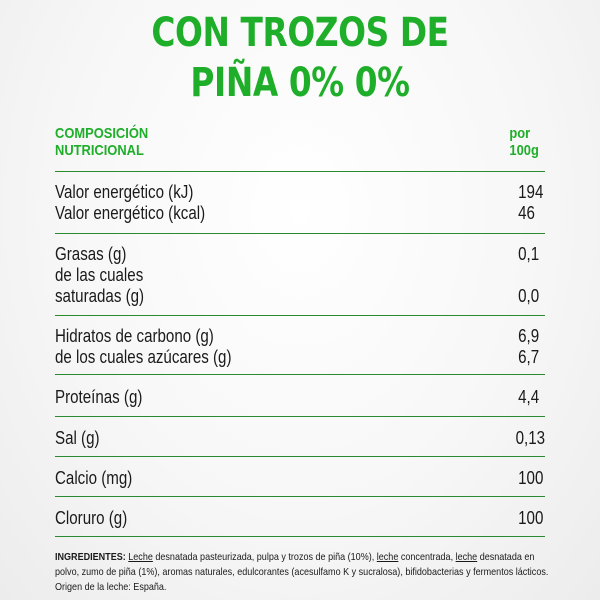  I want to click on ingredients-part: concentrada,, so click(427, 557).